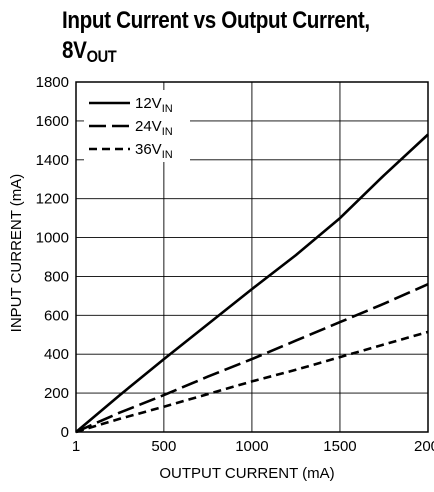 Image resolution: width=434 pixels, height=492 pixels. I want to click on y-tick-label: 800, so click(56, 276).